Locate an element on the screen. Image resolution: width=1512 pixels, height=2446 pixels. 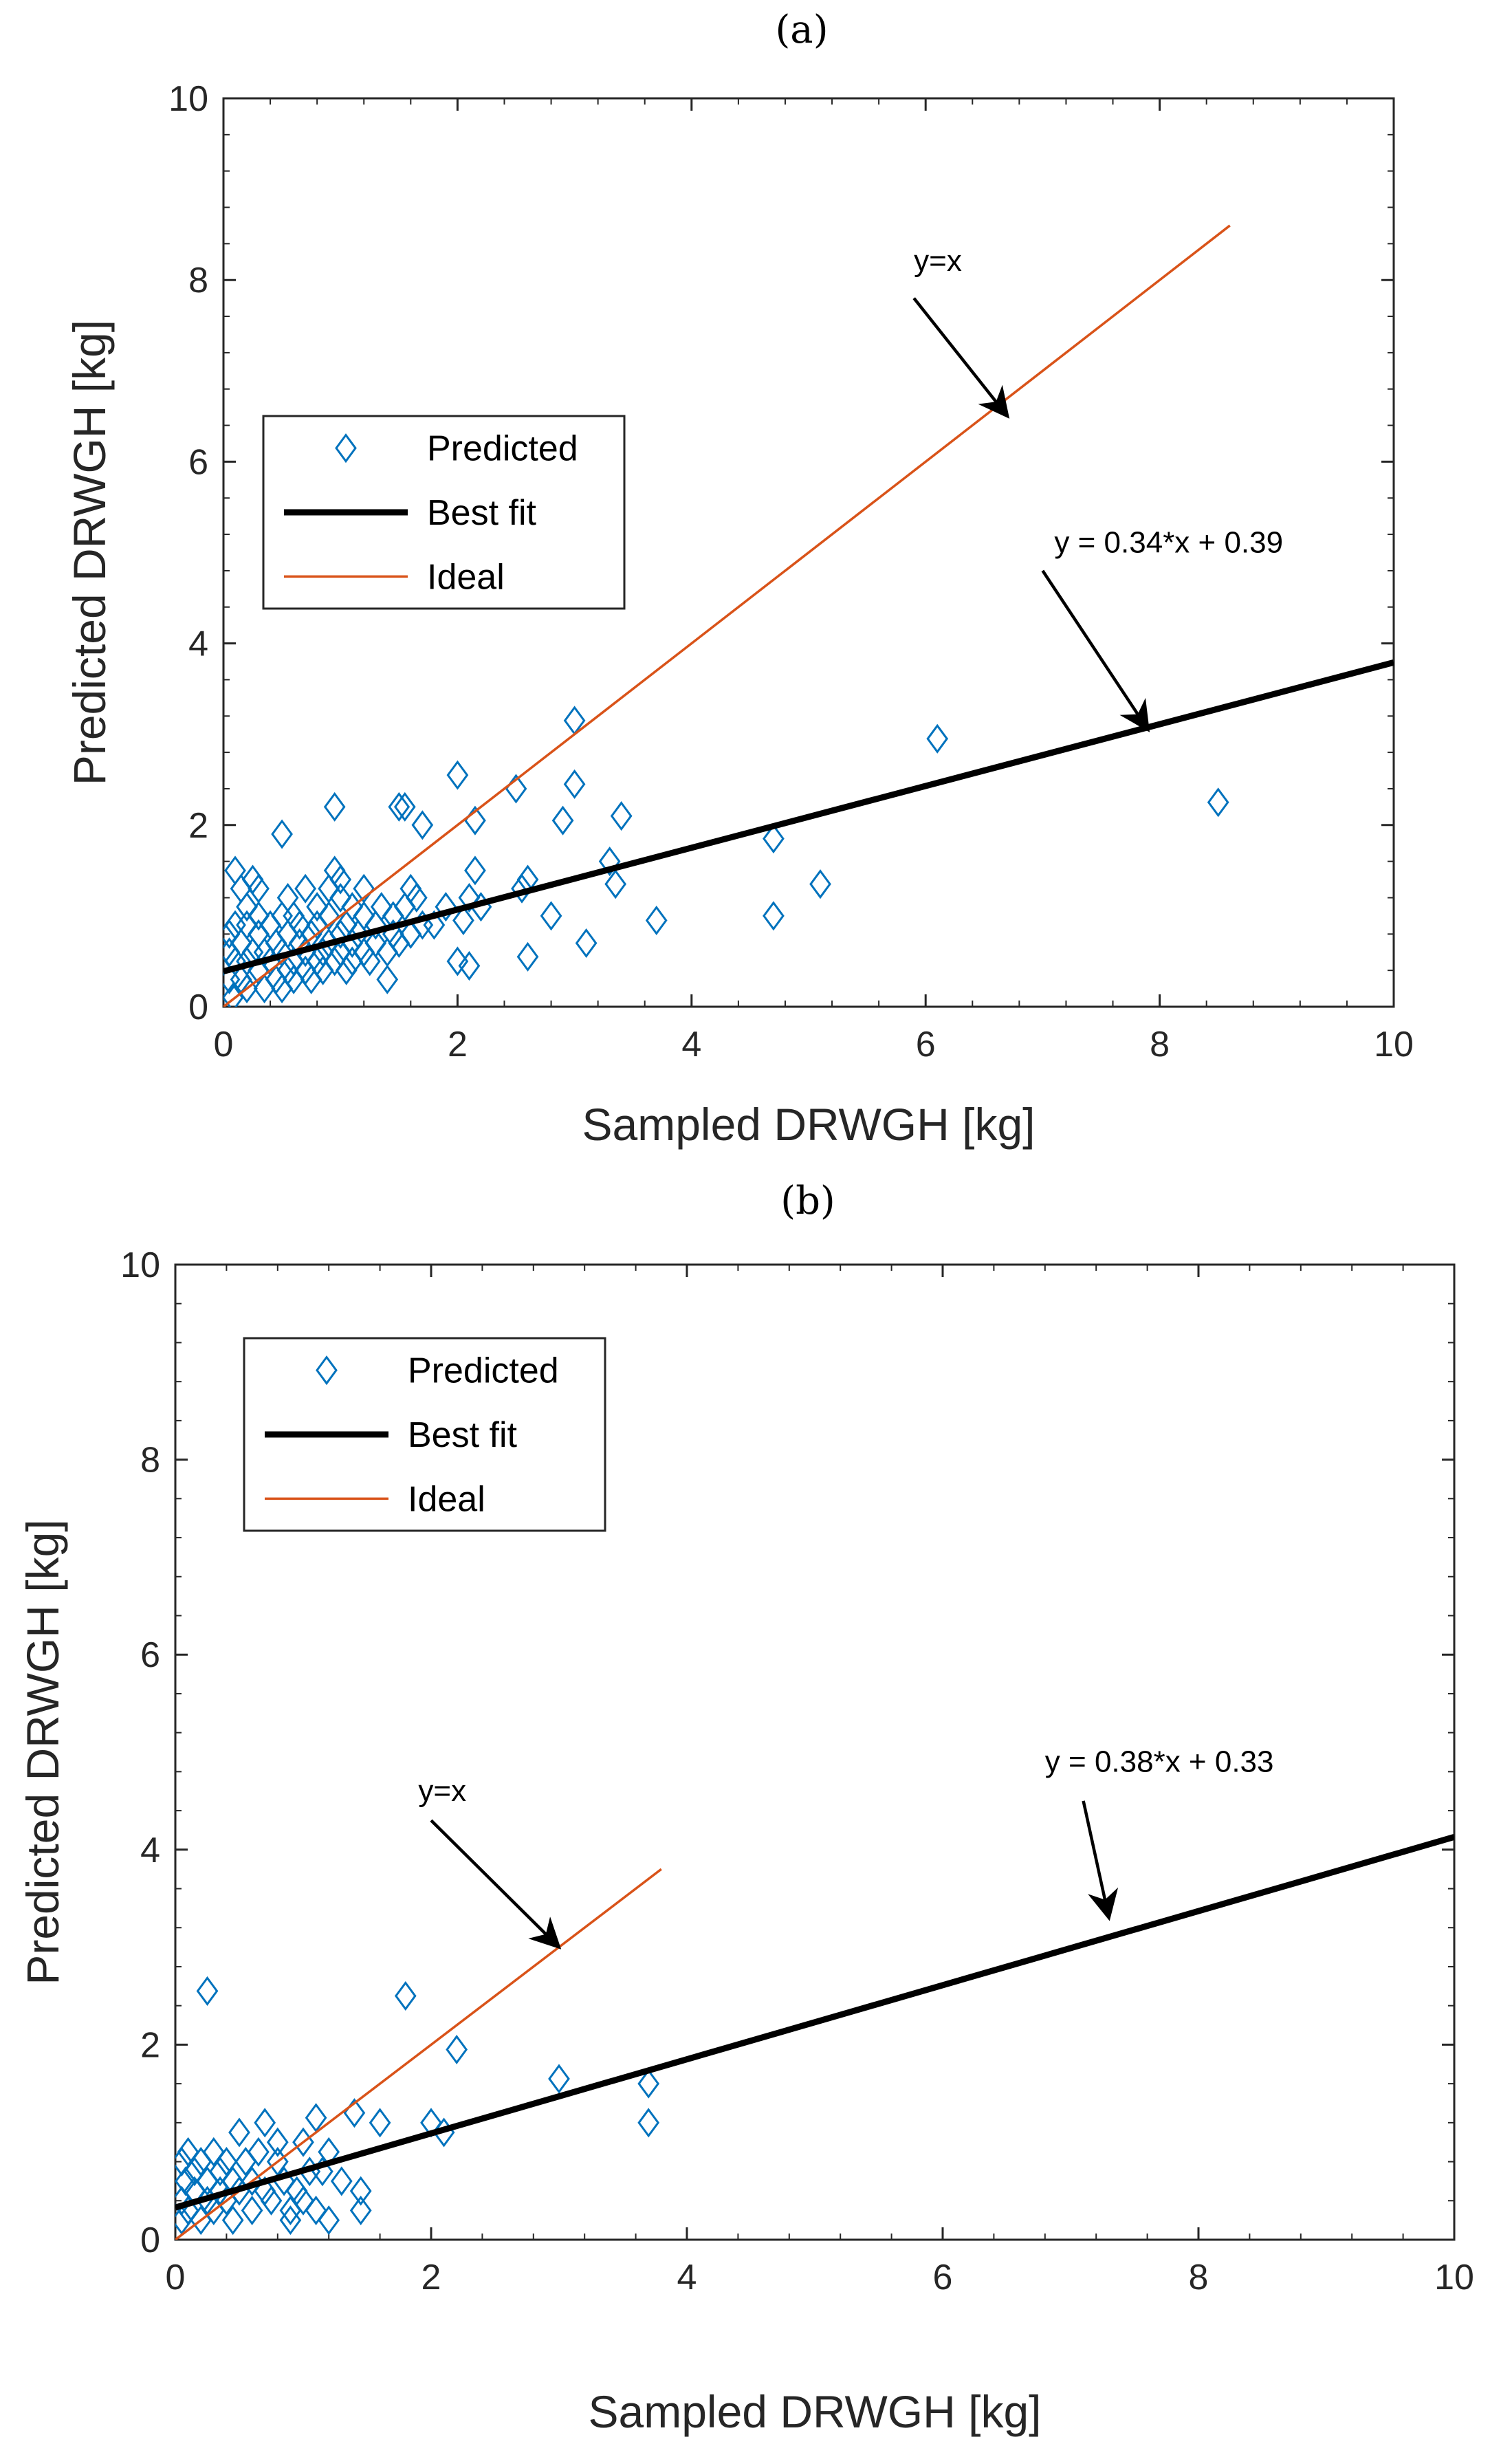
x-tick-label: 0 is located at coordinates (224, 1044).